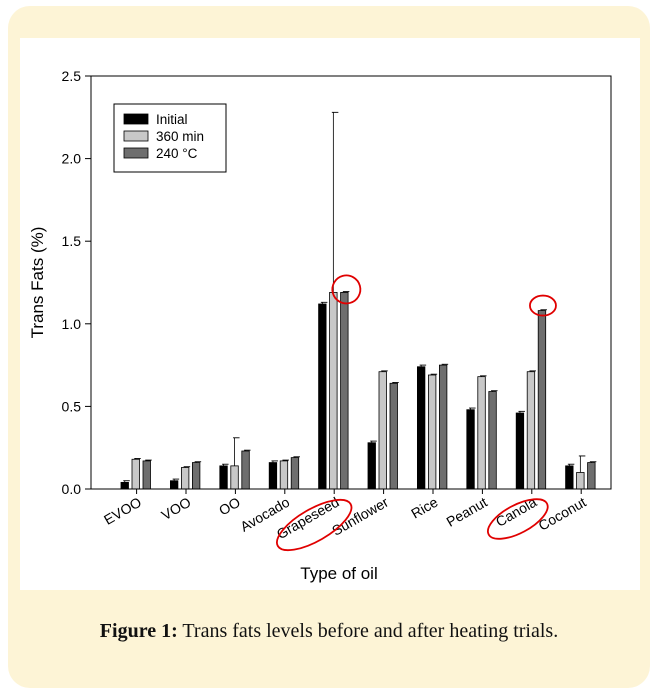  Describe the element at coordinates (72, 489) in the screenshot. I see `y-tick-label: 0.0` at that location.